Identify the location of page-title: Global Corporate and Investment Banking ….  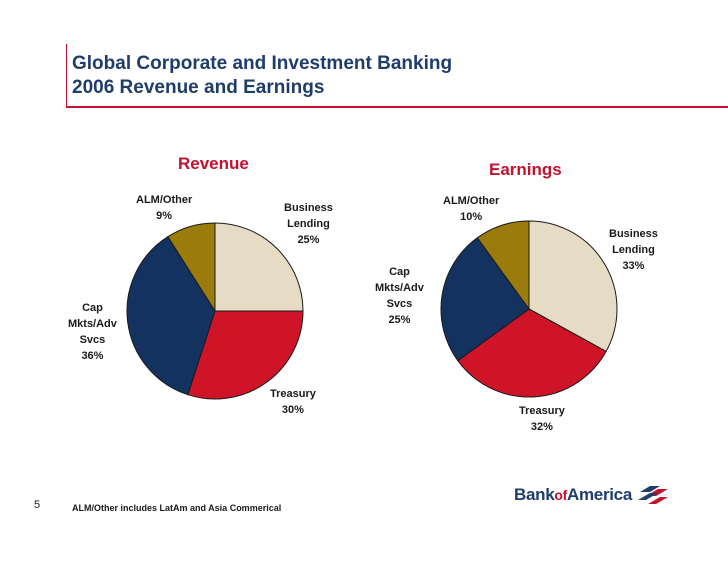
(262, 76).